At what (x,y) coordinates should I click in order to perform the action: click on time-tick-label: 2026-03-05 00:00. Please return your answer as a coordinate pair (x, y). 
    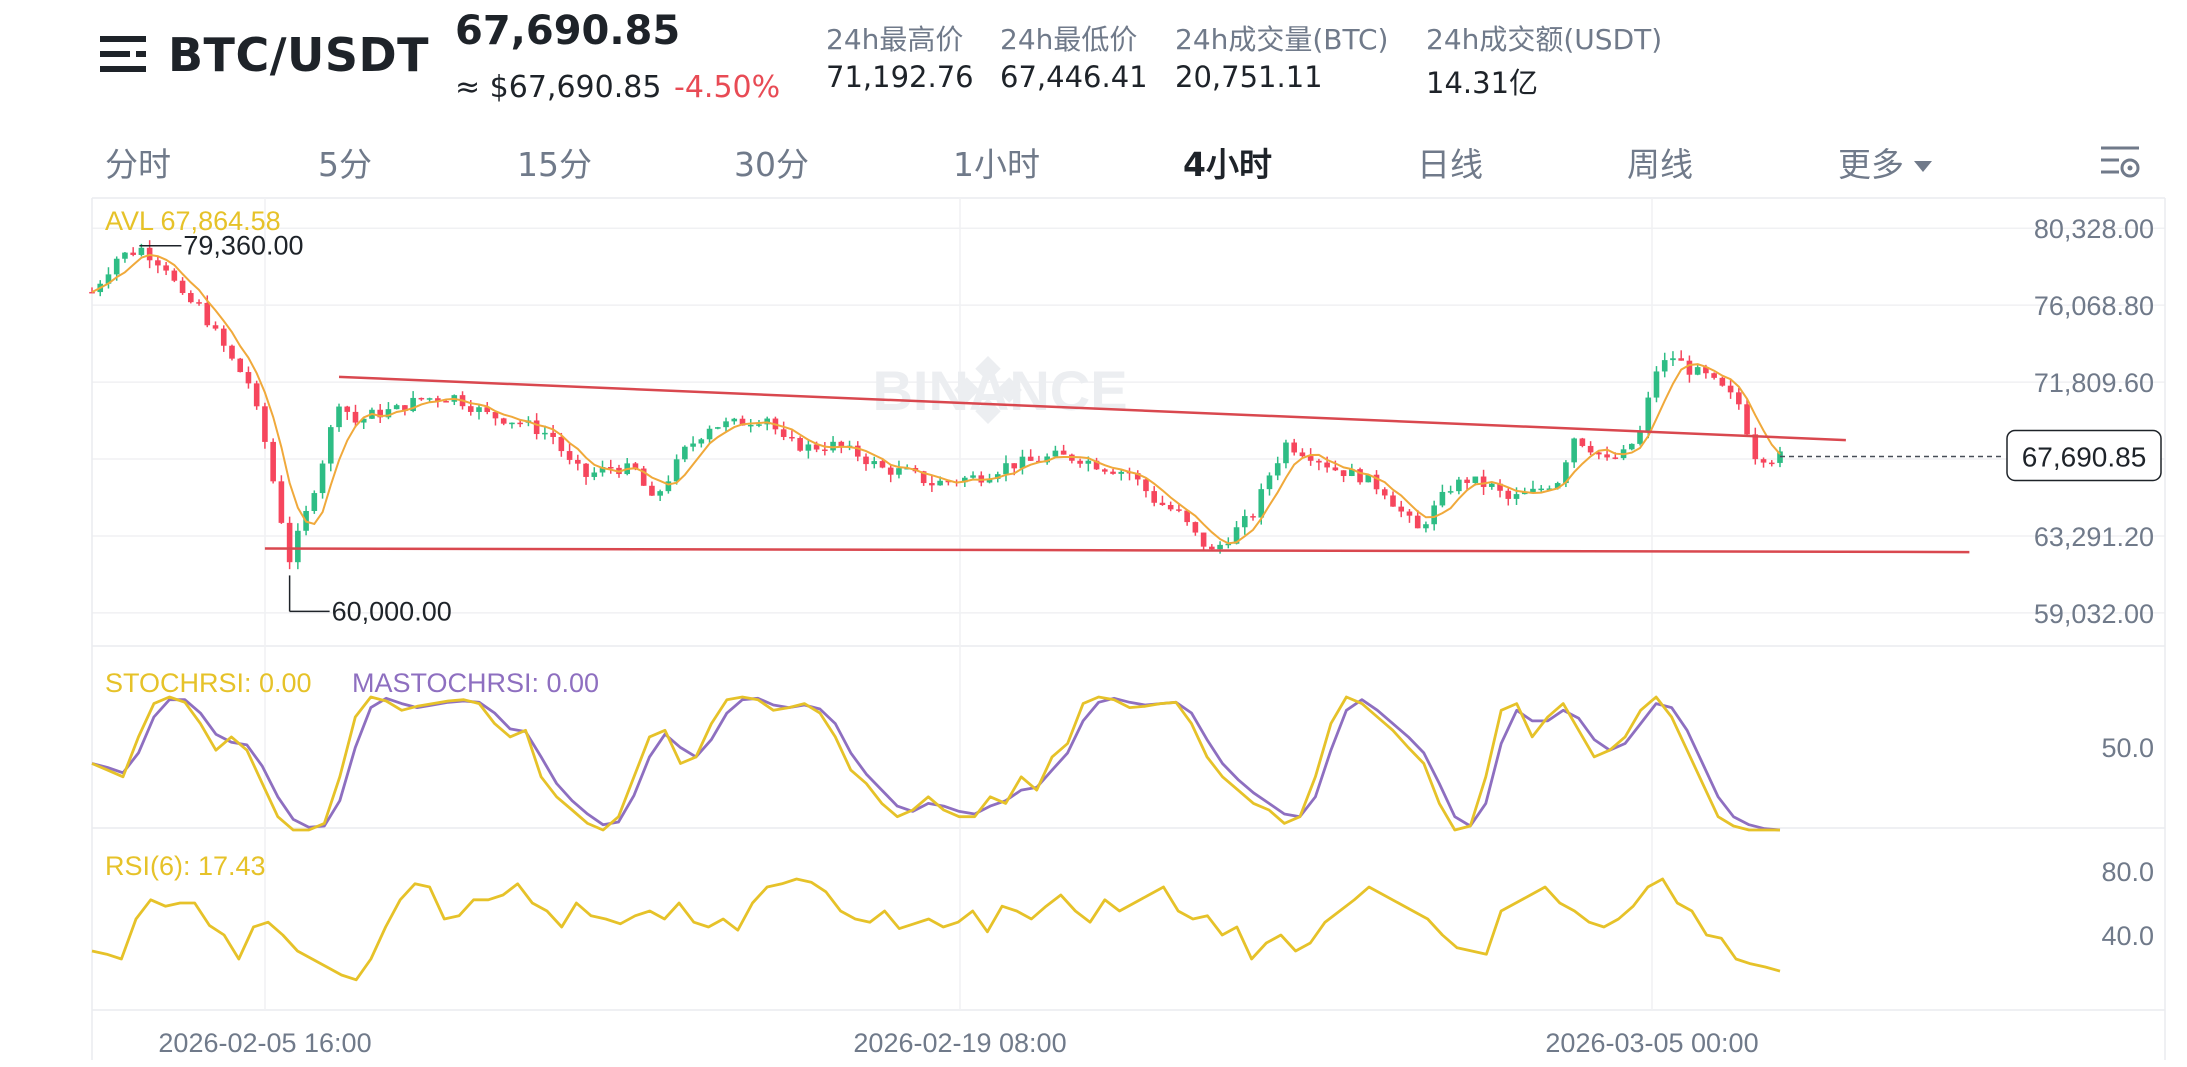
    Looking at the image, I should click on (1651, 1043).